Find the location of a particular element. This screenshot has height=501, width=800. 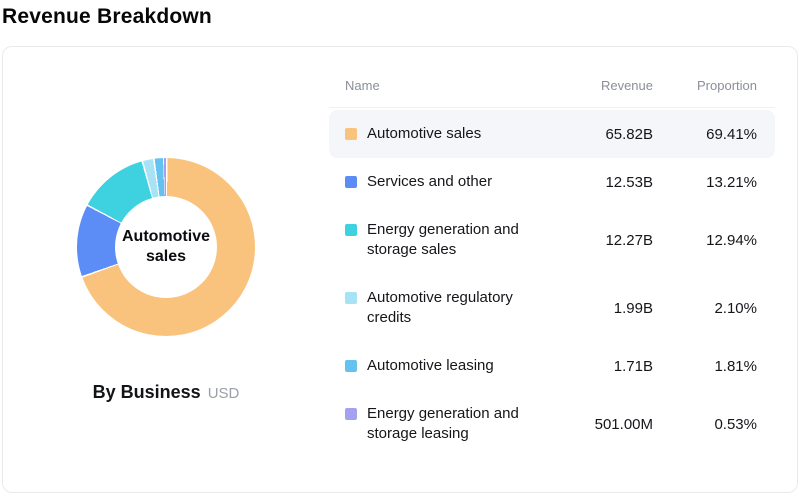

series-name: Automotive sales is located at coordinates (424, 133).